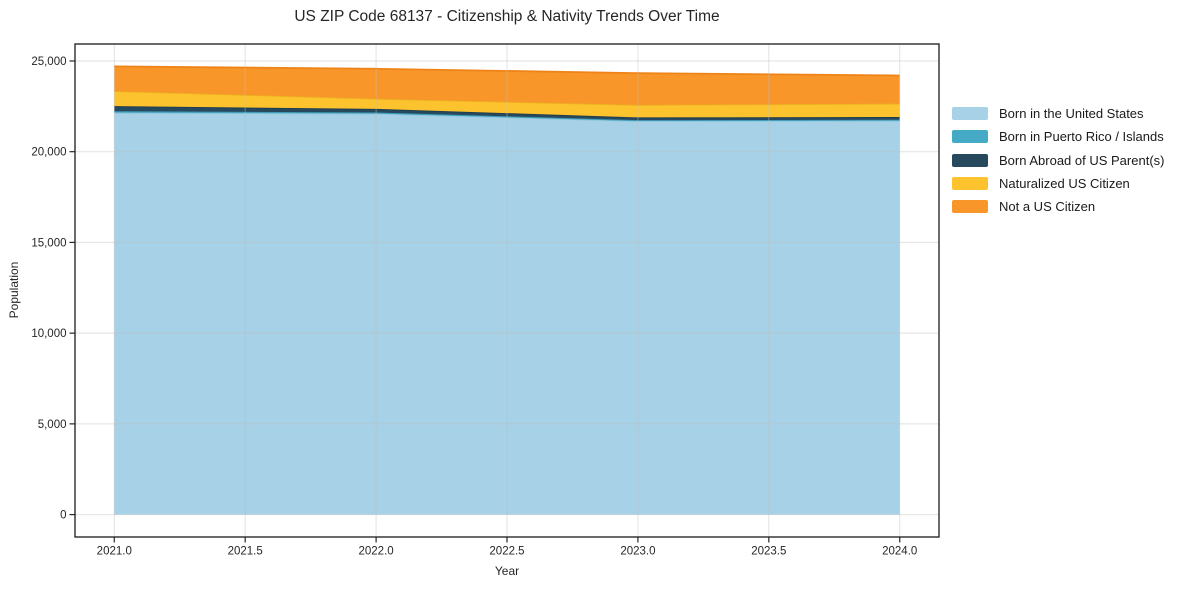 The height and width of the screenshot is (590, 1189). I want to click on legend-item-1: Born in Puerto Rico / Islands, so click(1058, 136).